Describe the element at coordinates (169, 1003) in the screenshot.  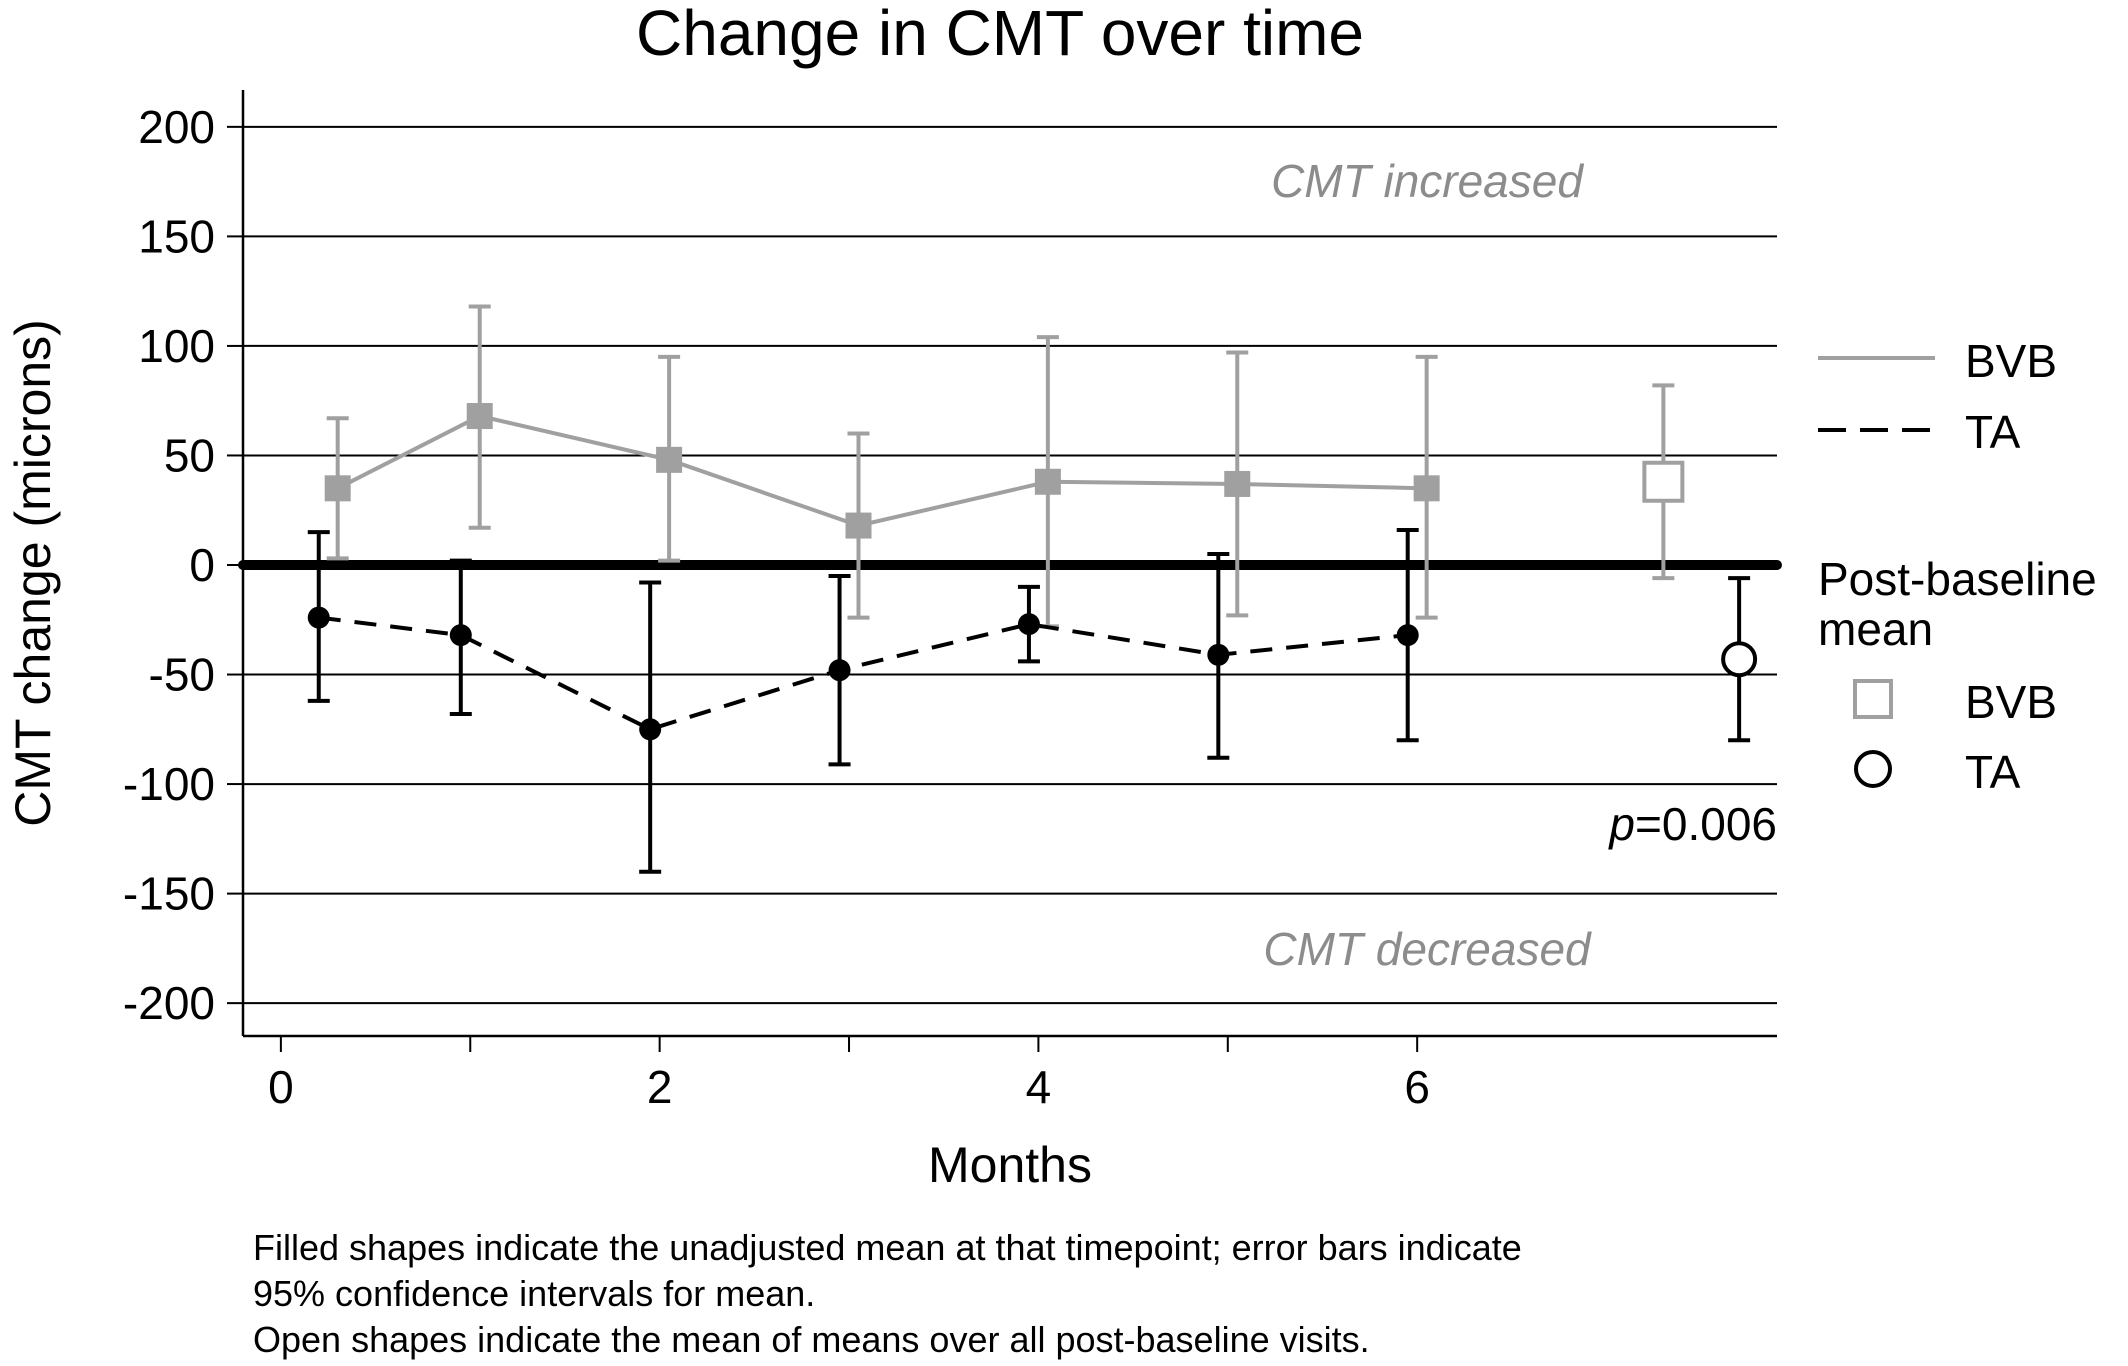
I see `y-tick-label: -200` at that location.